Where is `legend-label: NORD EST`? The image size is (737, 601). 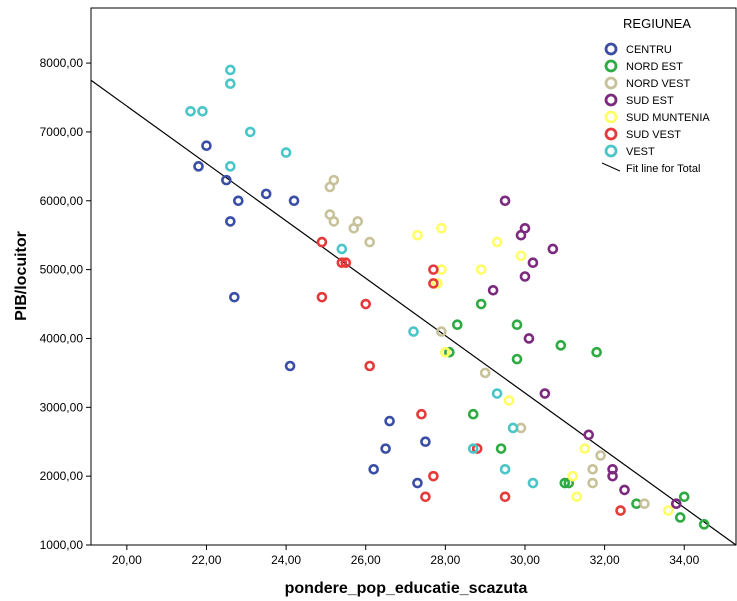
legend-label: NORD EST is located at coordinates (654, 67).